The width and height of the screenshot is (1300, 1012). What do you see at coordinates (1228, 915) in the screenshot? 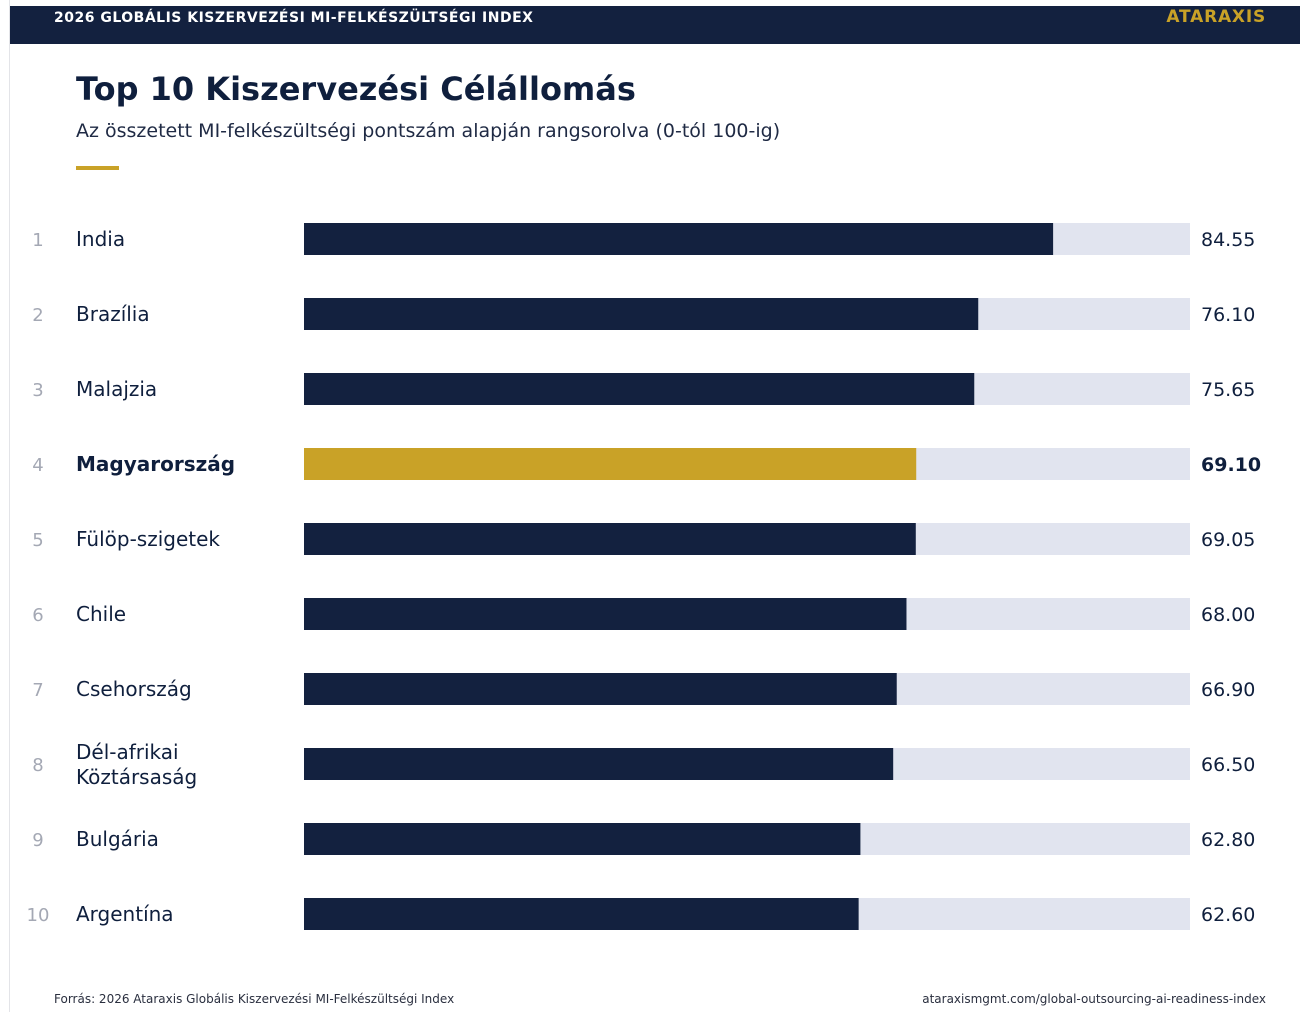
I see `value-label: 62.60` at bounding box center [1228, 915].